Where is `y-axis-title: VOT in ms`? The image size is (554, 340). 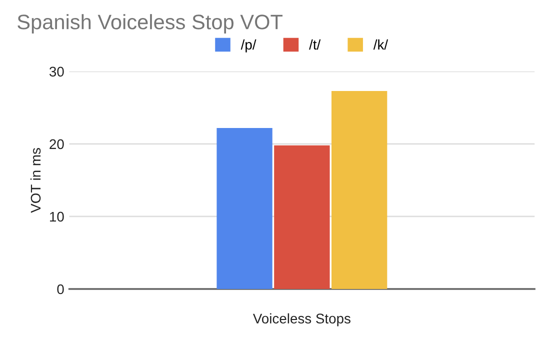
y-axis-title: VOT in ms is located at coordinates (35, 180).